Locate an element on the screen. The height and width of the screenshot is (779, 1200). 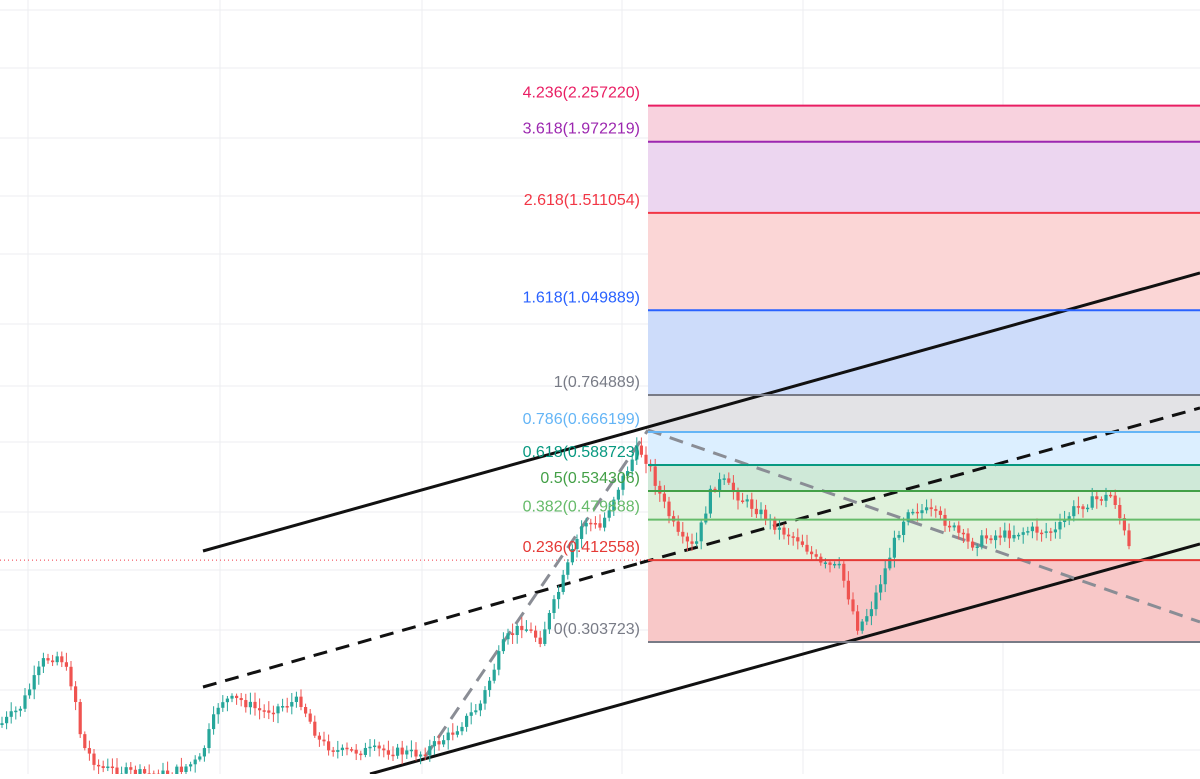
fib-label-0.382: 0.382(0.479888) is located at coordinates (581, 507).